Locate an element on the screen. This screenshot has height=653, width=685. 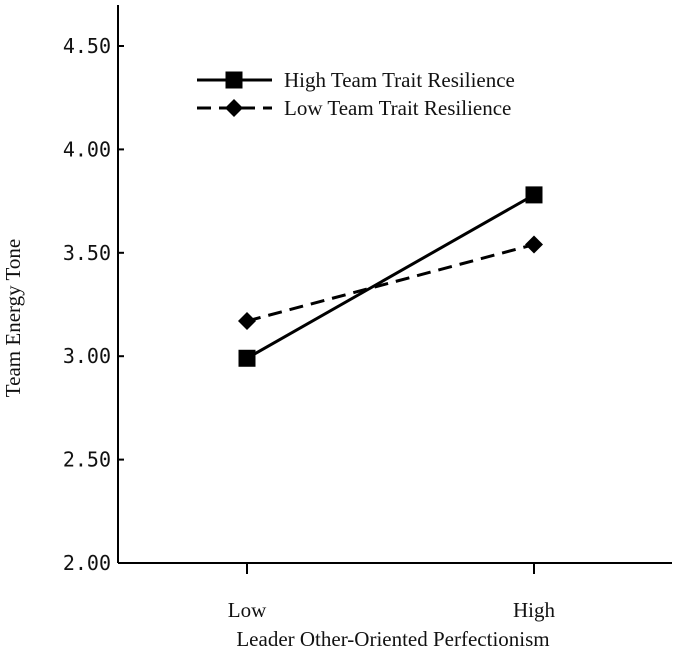
x-ticks: Low High is located at coordinates (392, 592).